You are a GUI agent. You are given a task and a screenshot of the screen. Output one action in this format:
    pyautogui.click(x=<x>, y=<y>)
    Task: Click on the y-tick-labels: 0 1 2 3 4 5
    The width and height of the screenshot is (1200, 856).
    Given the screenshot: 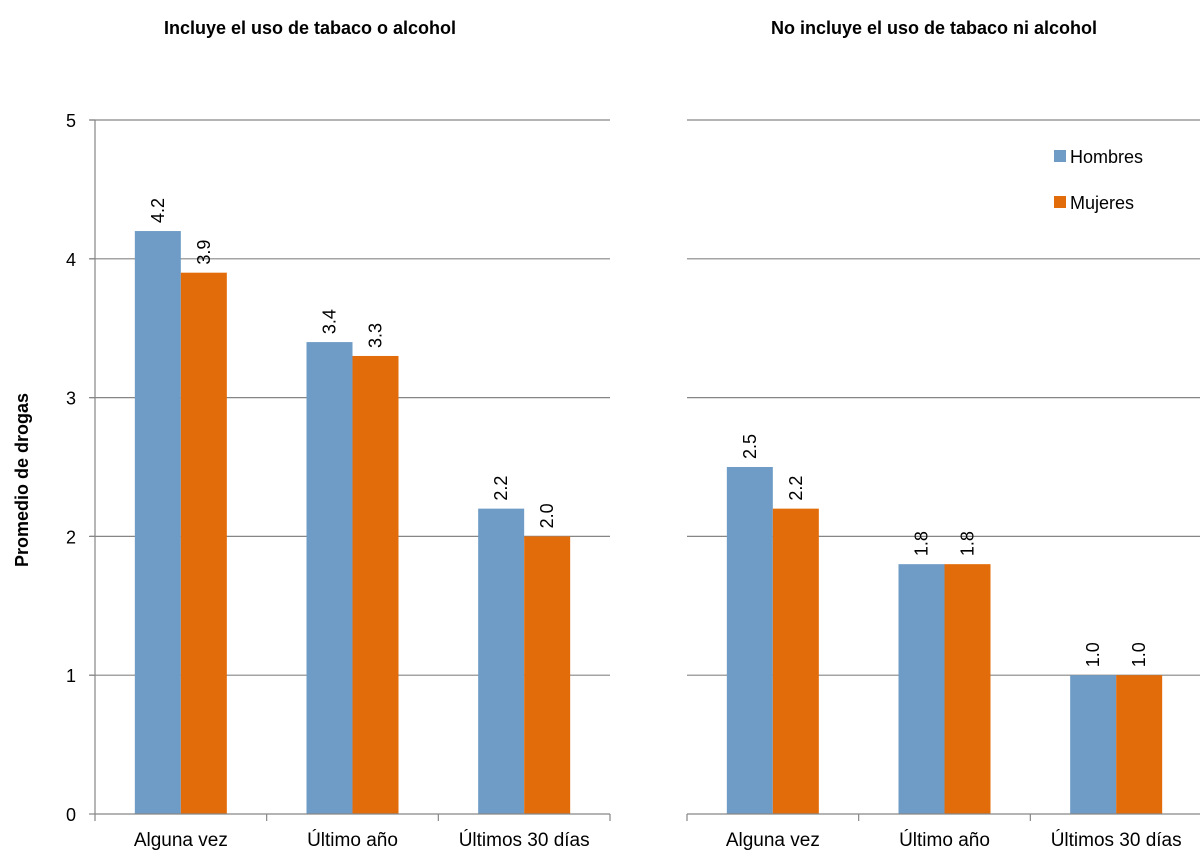 What is the action you would take?
    pyautogui.click(x=71, y=468)
    